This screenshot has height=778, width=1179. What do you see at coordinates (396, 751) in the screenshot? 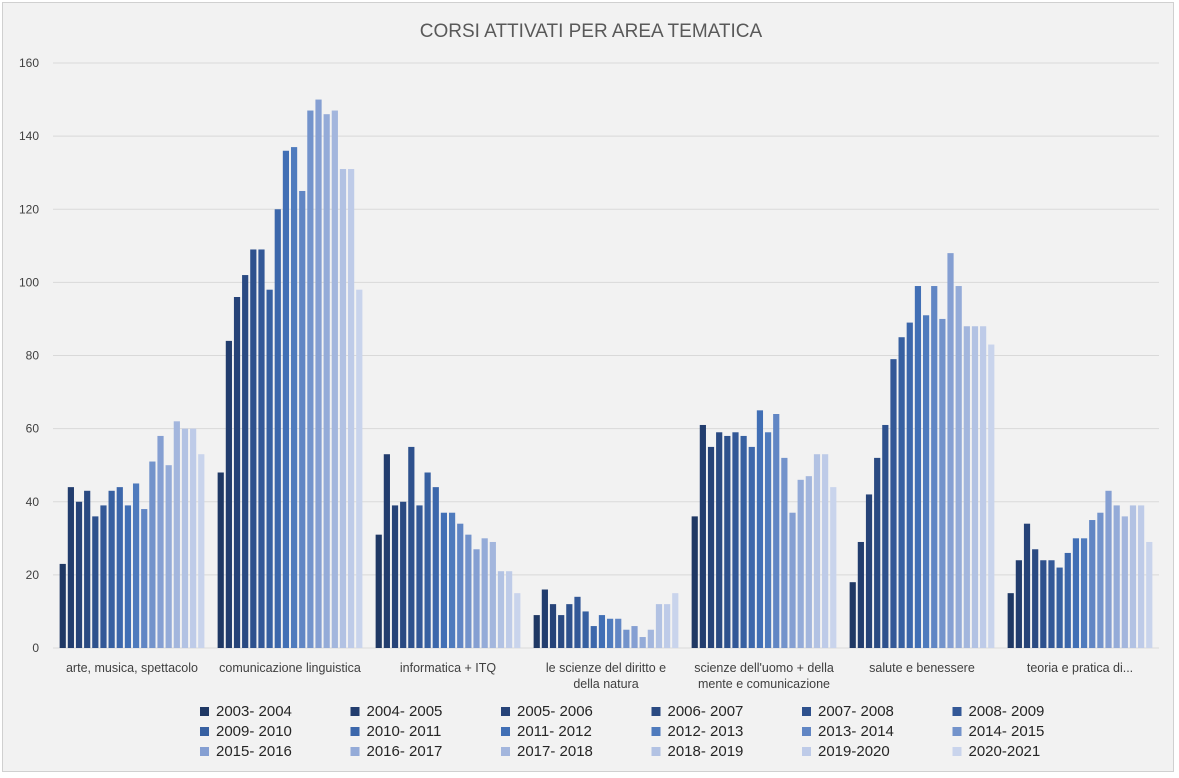
I see `legend-item: 2016- 2017` at bounding box center [396, 751].